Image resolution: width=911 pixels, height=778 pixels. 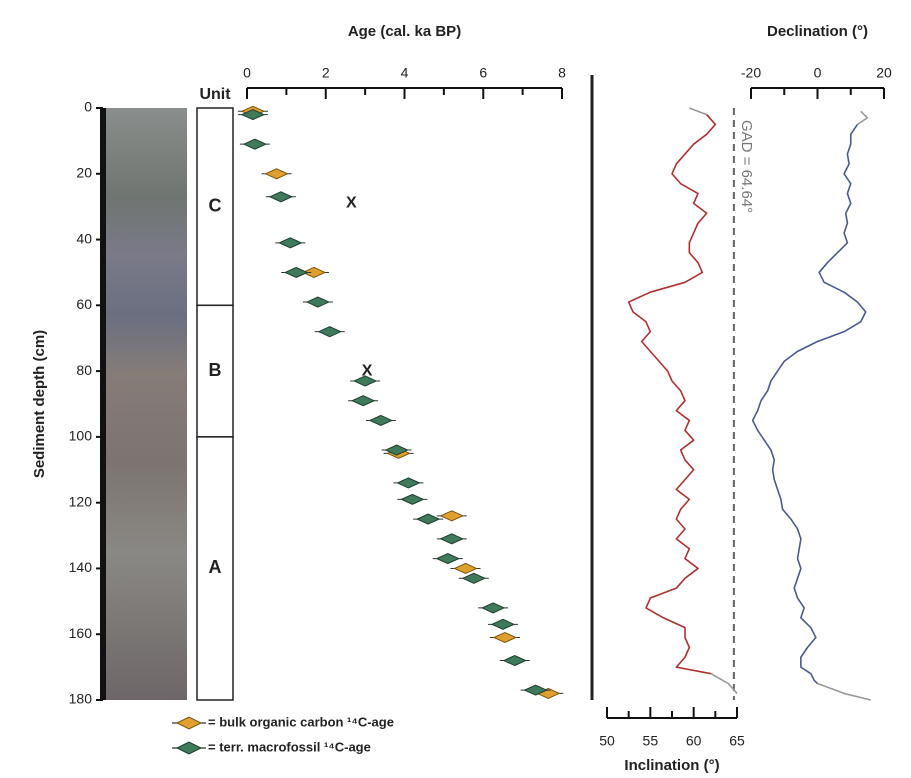 What do you see at coordinates (81, 567) in the screenshot?
I see `y-tick-label: 140` at bounding box center [81, 567].